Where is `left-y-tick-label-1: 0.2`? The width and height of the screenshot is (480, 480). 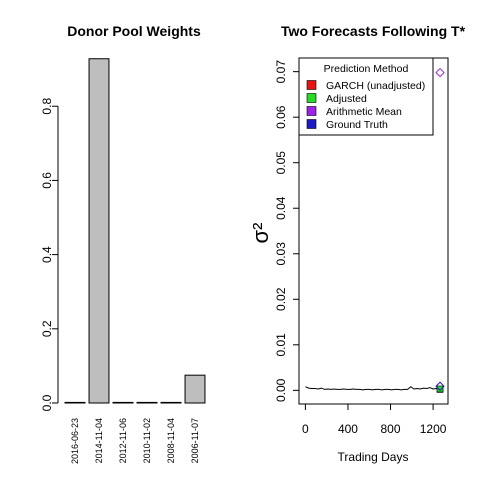 left-y-tick-label-1: 0.2 is located at coordinates (47, 328).